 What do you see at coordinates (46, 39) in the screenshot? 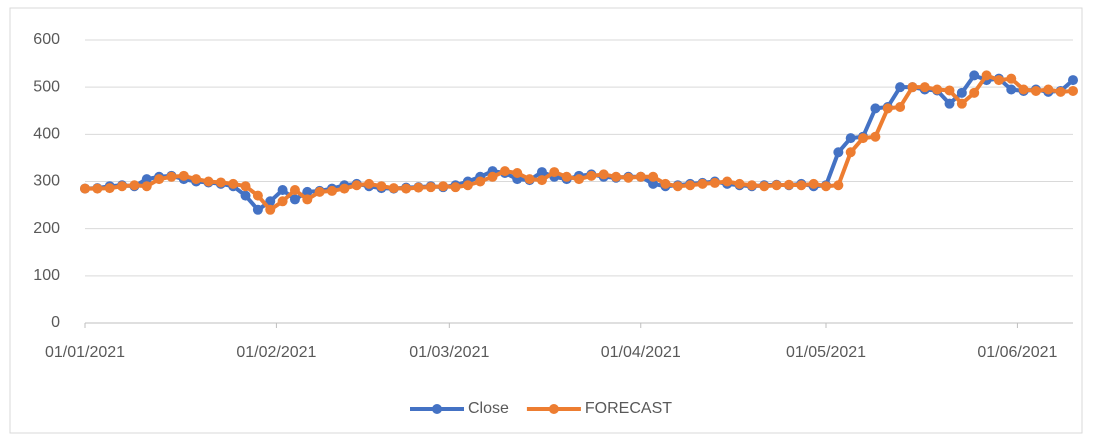
I see `y-tick-label: 600` at bounding box center [46, 39].